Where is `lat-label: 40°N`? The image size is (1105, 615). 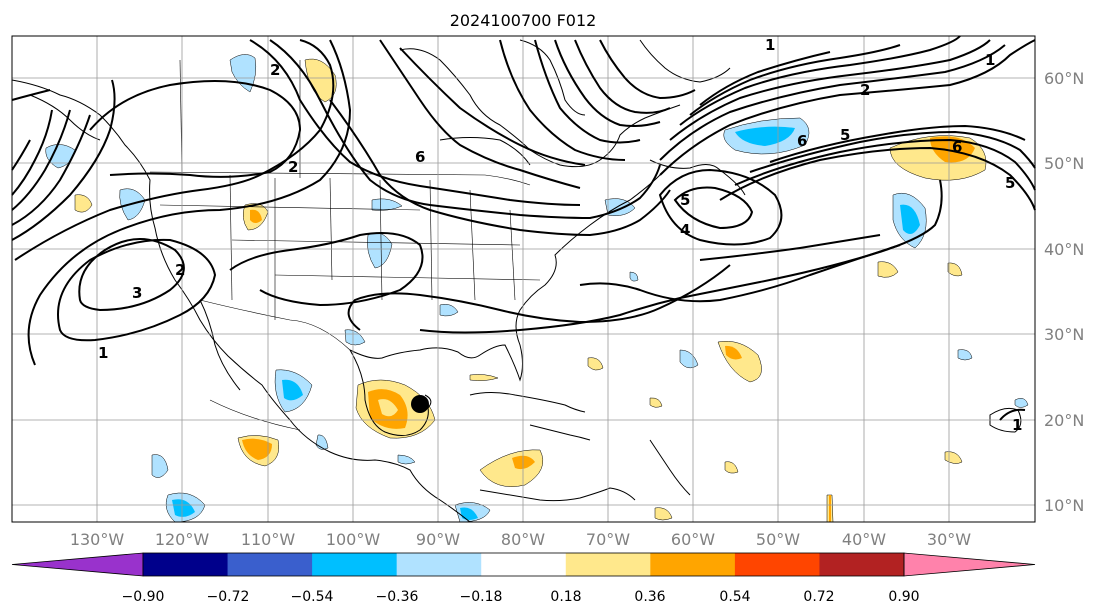 lat-label: 40°N is located at coordinates (1064, 249).